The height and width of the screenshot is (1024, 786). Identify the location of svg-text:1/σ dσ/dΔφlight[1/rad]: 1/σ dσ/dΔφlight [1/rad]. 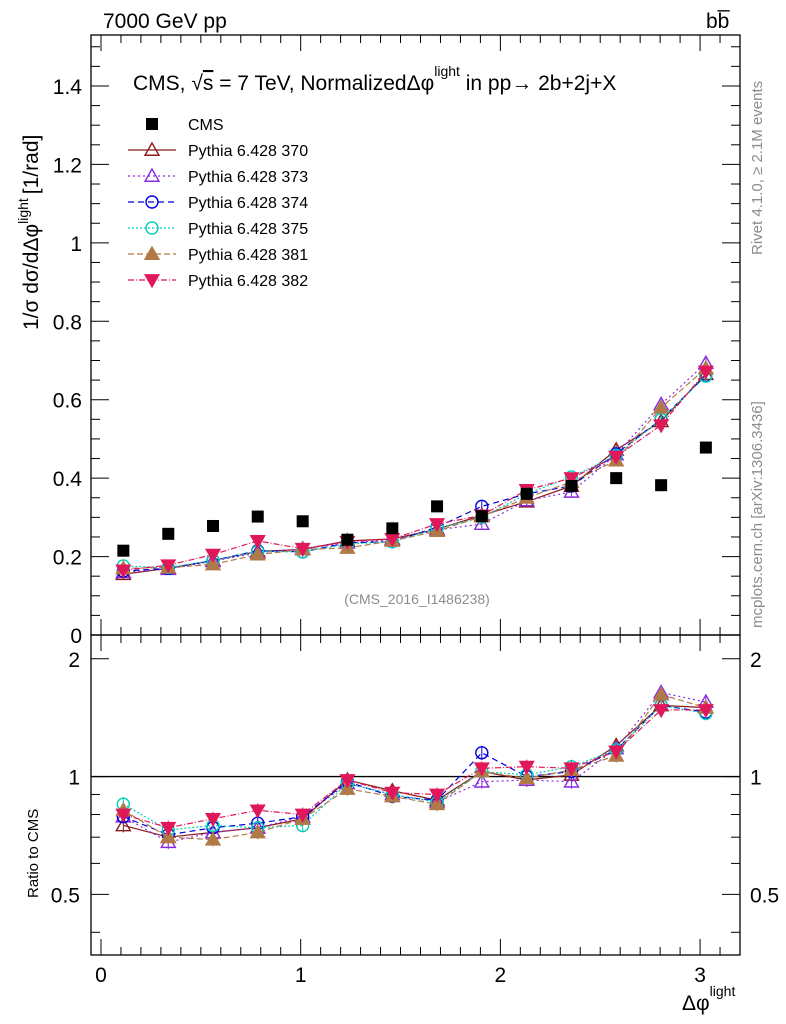
(29, 232).